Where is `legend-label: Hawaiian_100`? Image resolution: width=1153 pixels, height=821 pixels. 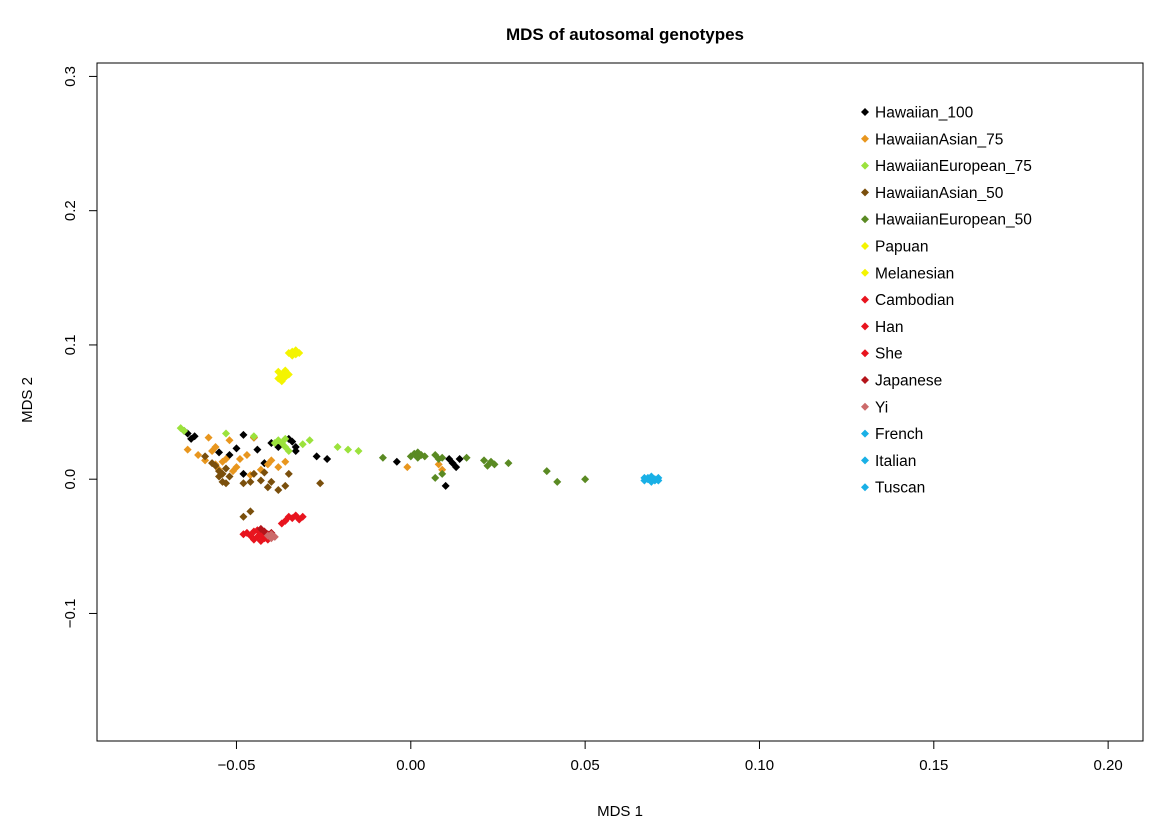 legend-label: Hawaiian_100 is located at coordinates (924, 113).